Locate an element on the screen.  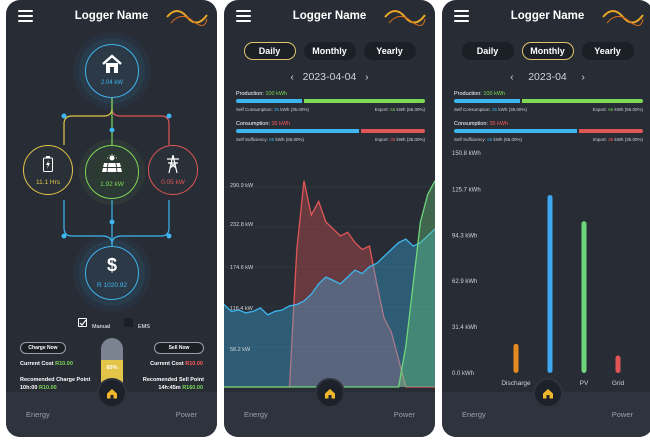
grid-tower-icon is located at coordinates (173, 164).